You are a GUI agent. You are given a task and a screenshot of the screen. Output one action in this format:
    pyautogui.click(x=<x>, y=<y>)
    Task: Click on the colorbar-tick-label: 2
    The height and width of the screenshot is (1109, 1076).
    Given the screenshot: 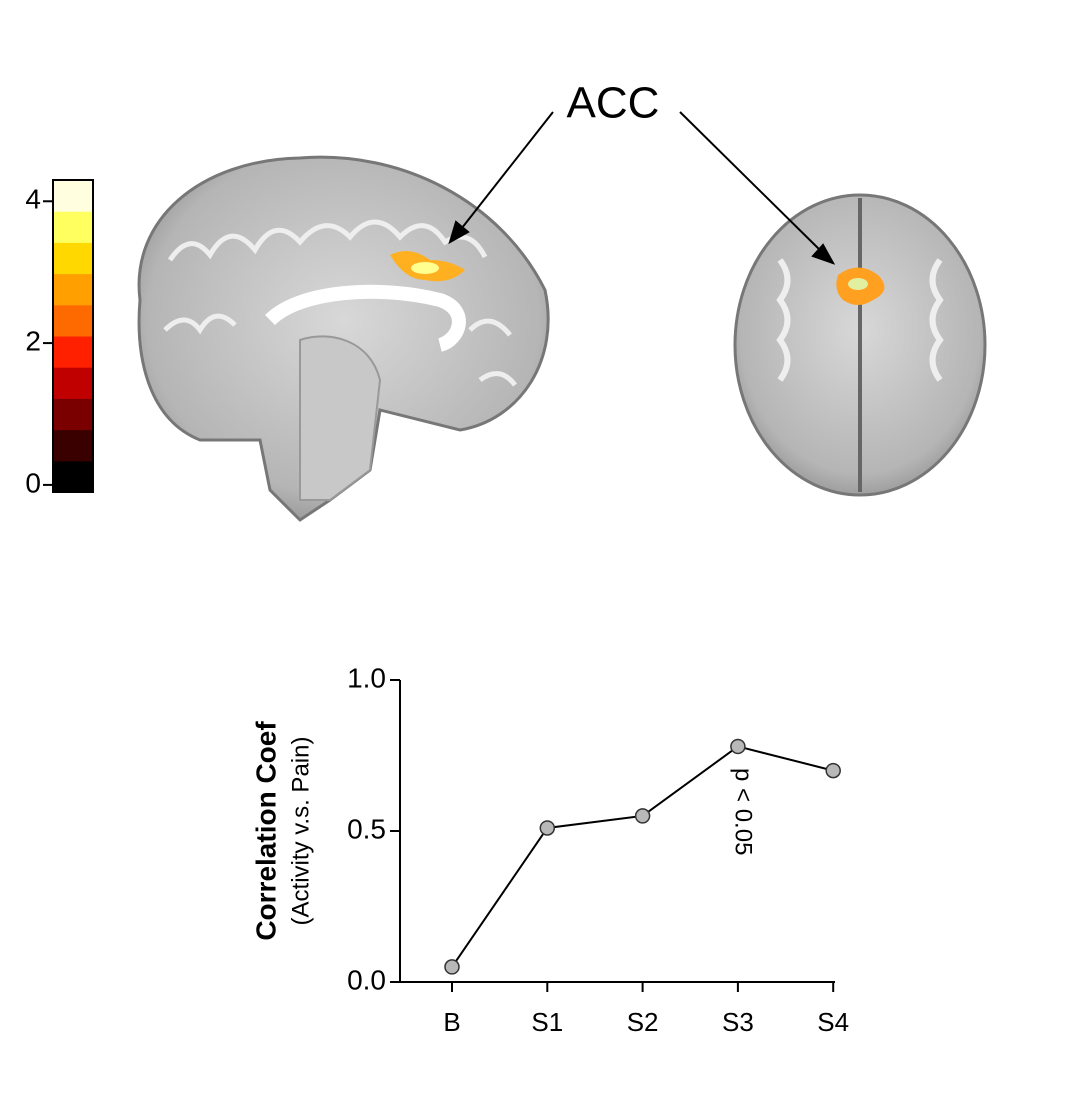 What is the action you would take?
    pyautogui.click(x=33, y=340)
    